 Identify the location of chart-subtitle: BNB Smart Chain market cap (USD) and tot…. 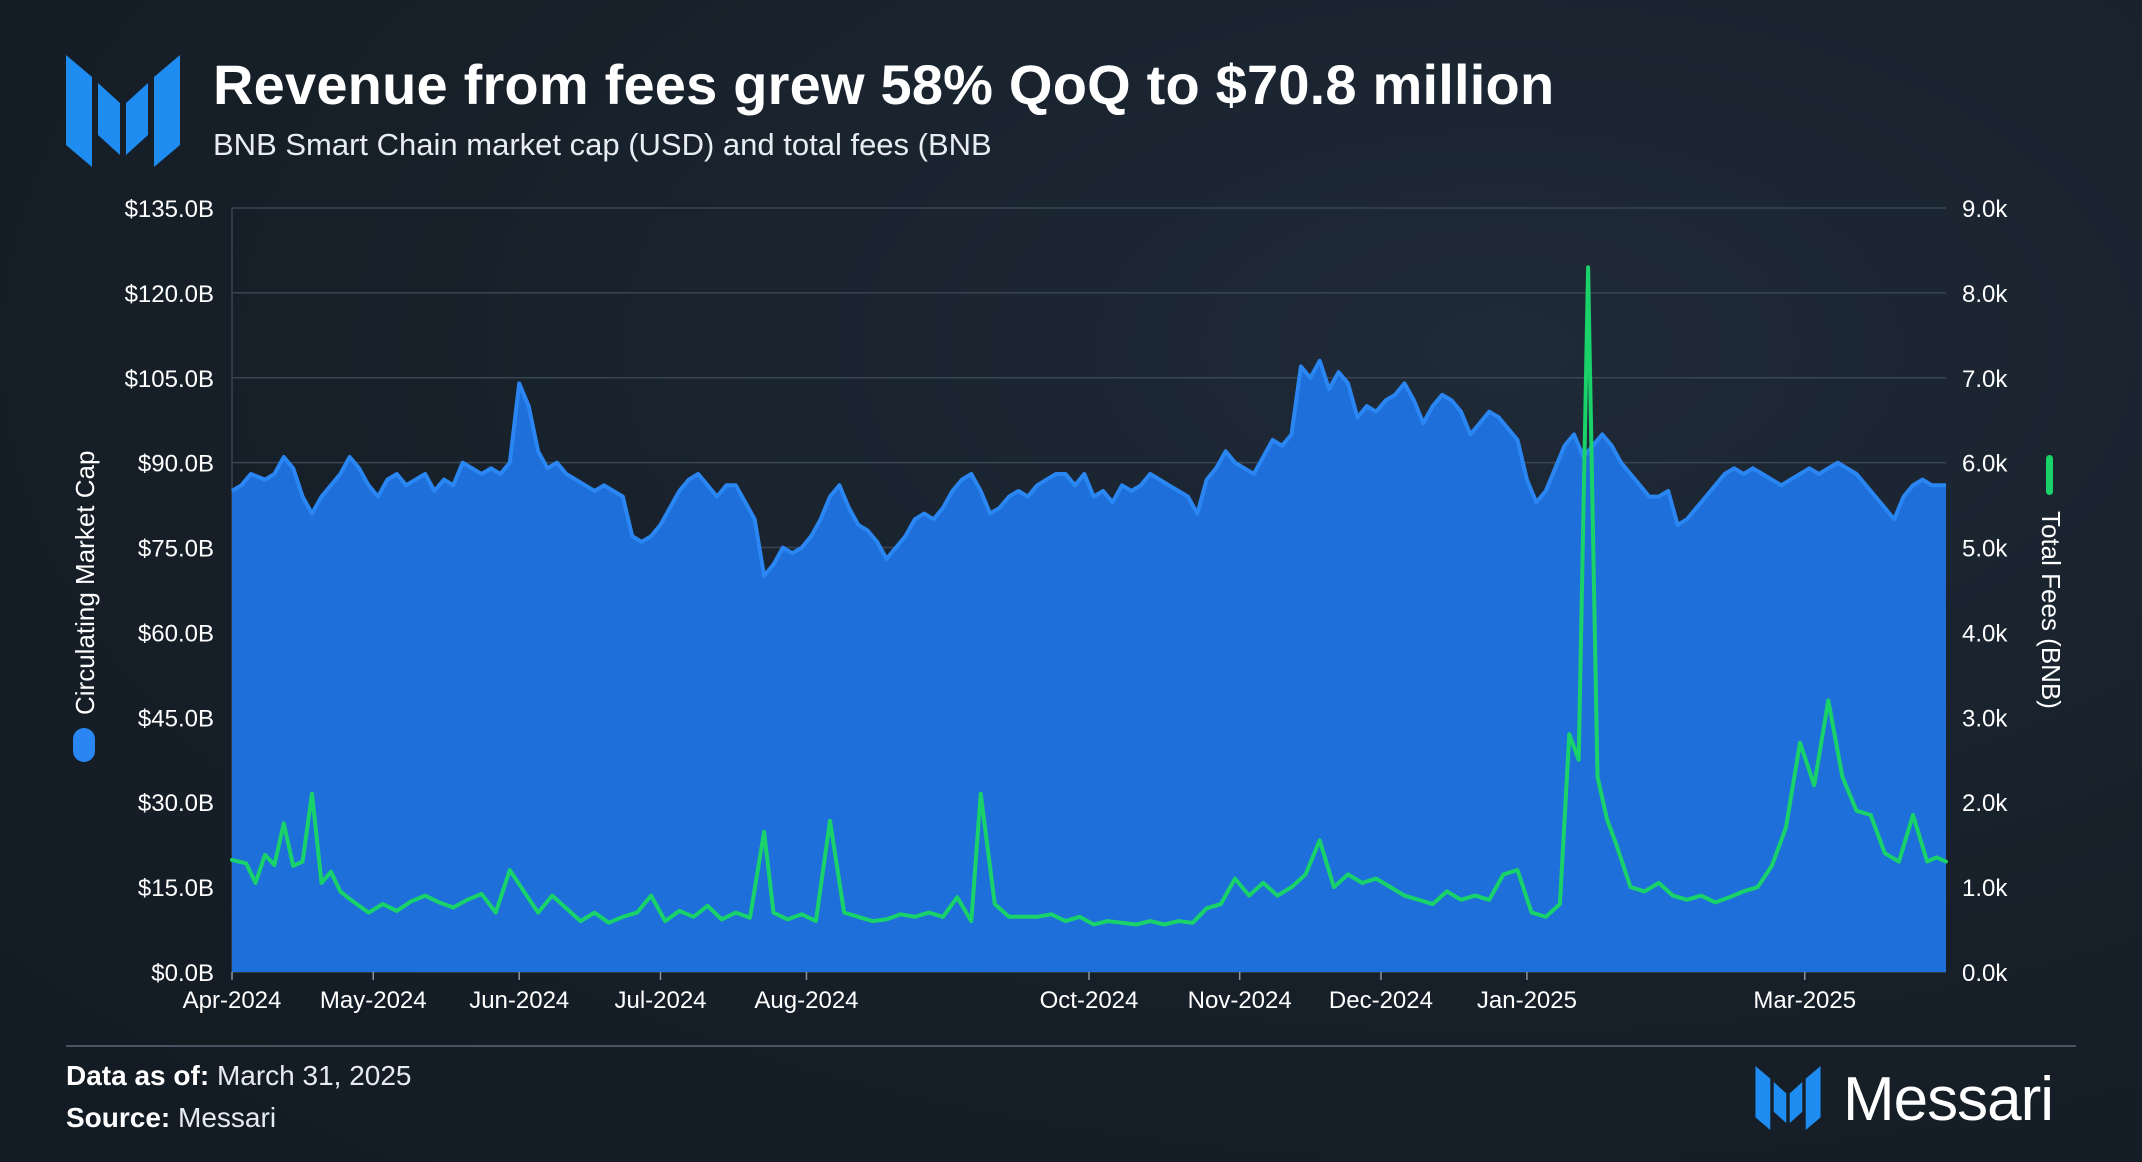
(602, 144).